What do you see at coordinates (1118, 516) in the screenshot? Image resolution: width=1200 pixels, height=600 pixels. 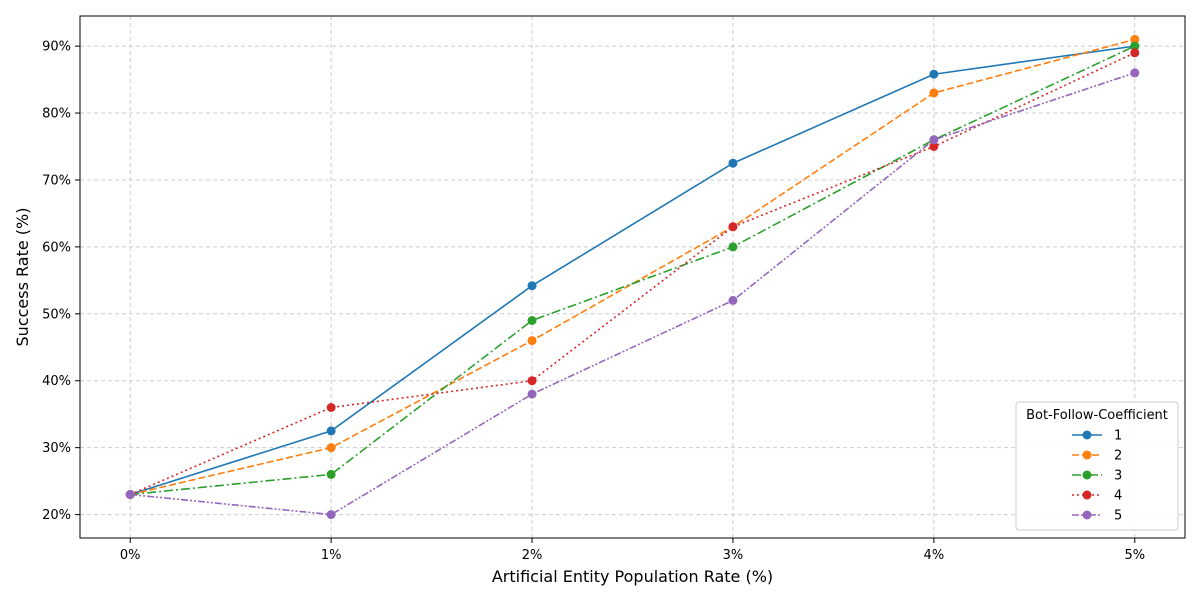 I see `legend-label: 5` at bounding box center [1118, 516].